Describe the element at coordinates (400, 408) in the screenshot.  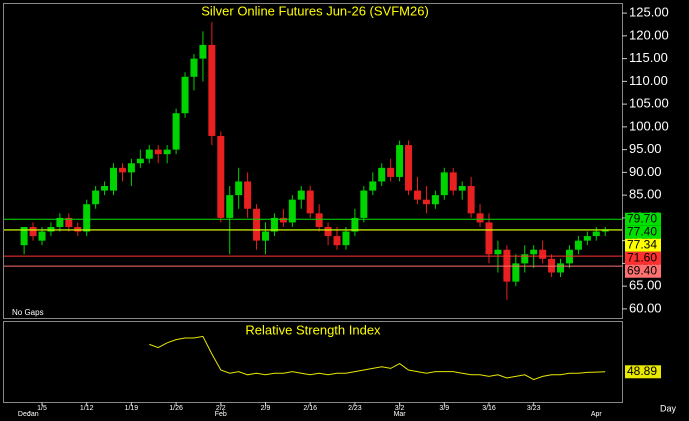
I see `x-tick-label: 3/2` at that location.